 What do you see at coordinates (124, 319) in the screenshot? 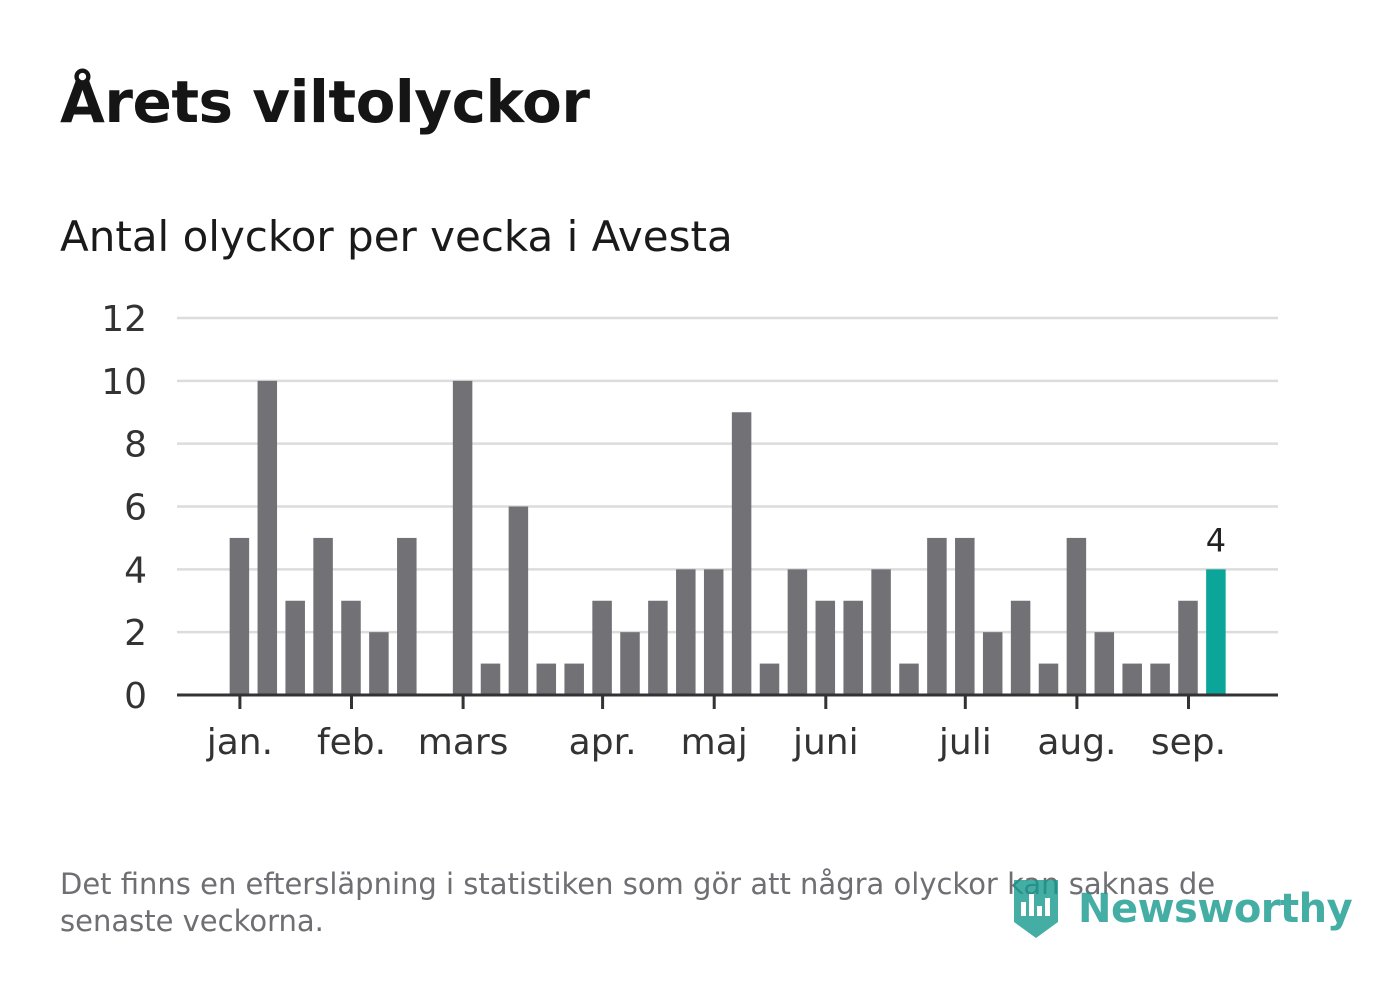
I see `y-tick-label: 12` at bounding box center [124, 319].